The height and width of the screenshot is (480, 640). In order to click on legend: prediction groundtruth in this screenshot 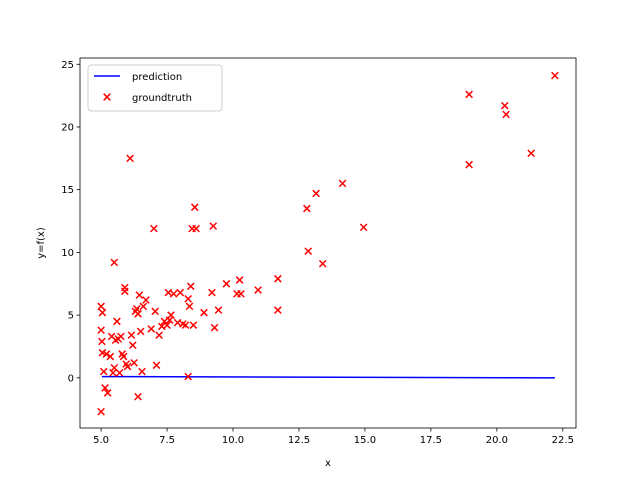, I will do `click(155, 88)`.